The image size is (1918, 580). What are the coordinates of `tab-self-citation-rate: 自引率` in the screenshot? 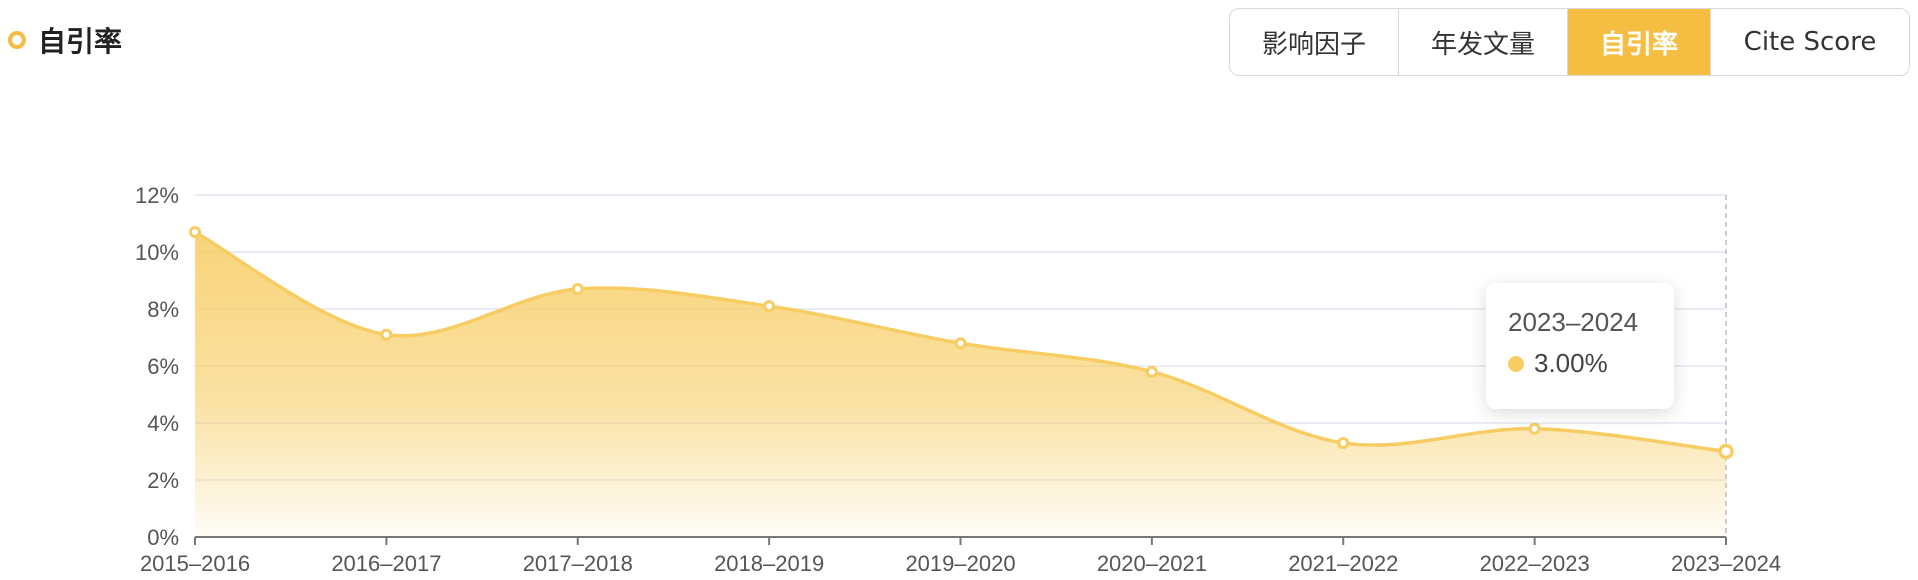 It's located at (1639, 42).